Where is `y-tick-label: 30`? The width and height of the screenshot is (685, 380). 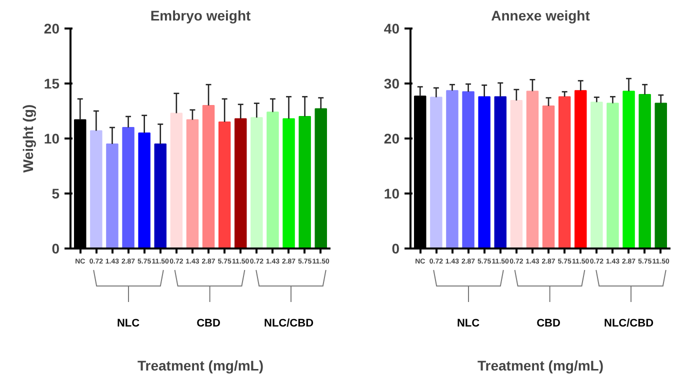
y-tick-label: 30 is located at coordinates (392, 84).